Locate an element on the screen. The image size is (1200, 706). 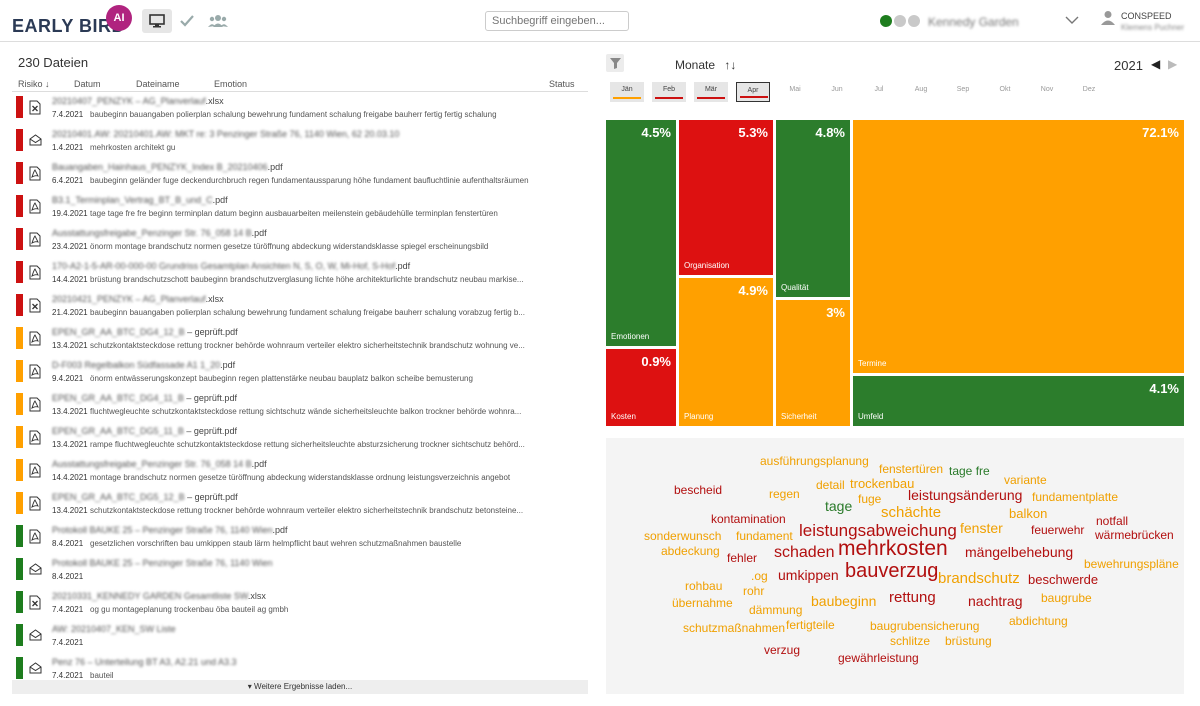
word-cloud-term: rohr is located at coordinates (754, 590).